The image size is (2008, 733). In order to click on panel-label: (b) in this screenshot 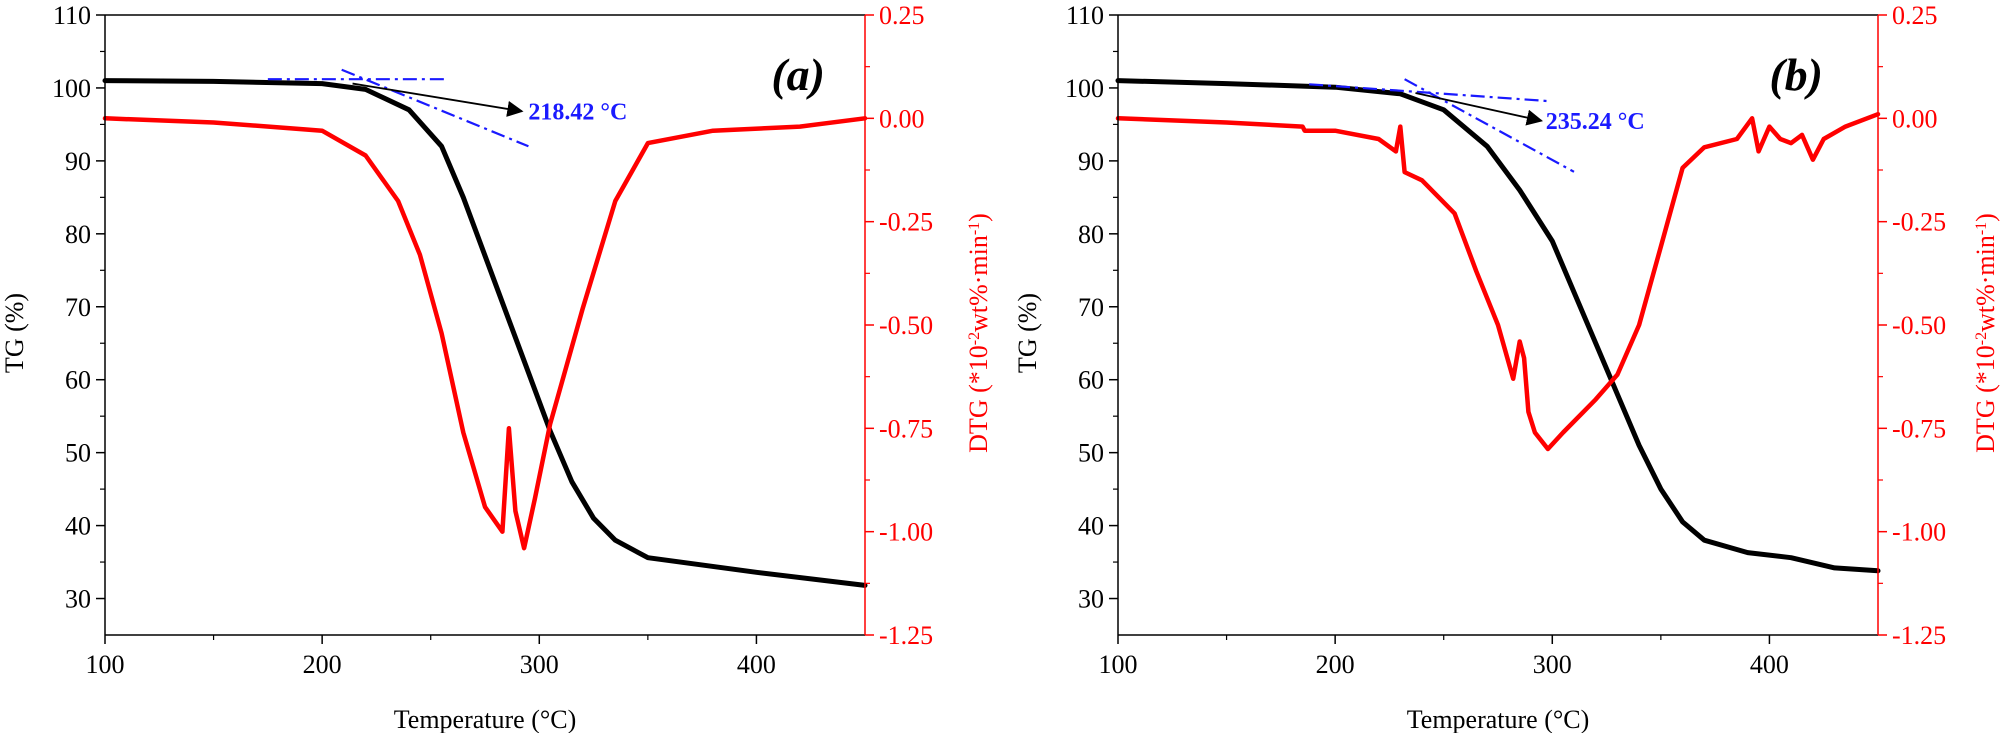, I will do `click(1796, 74)`.